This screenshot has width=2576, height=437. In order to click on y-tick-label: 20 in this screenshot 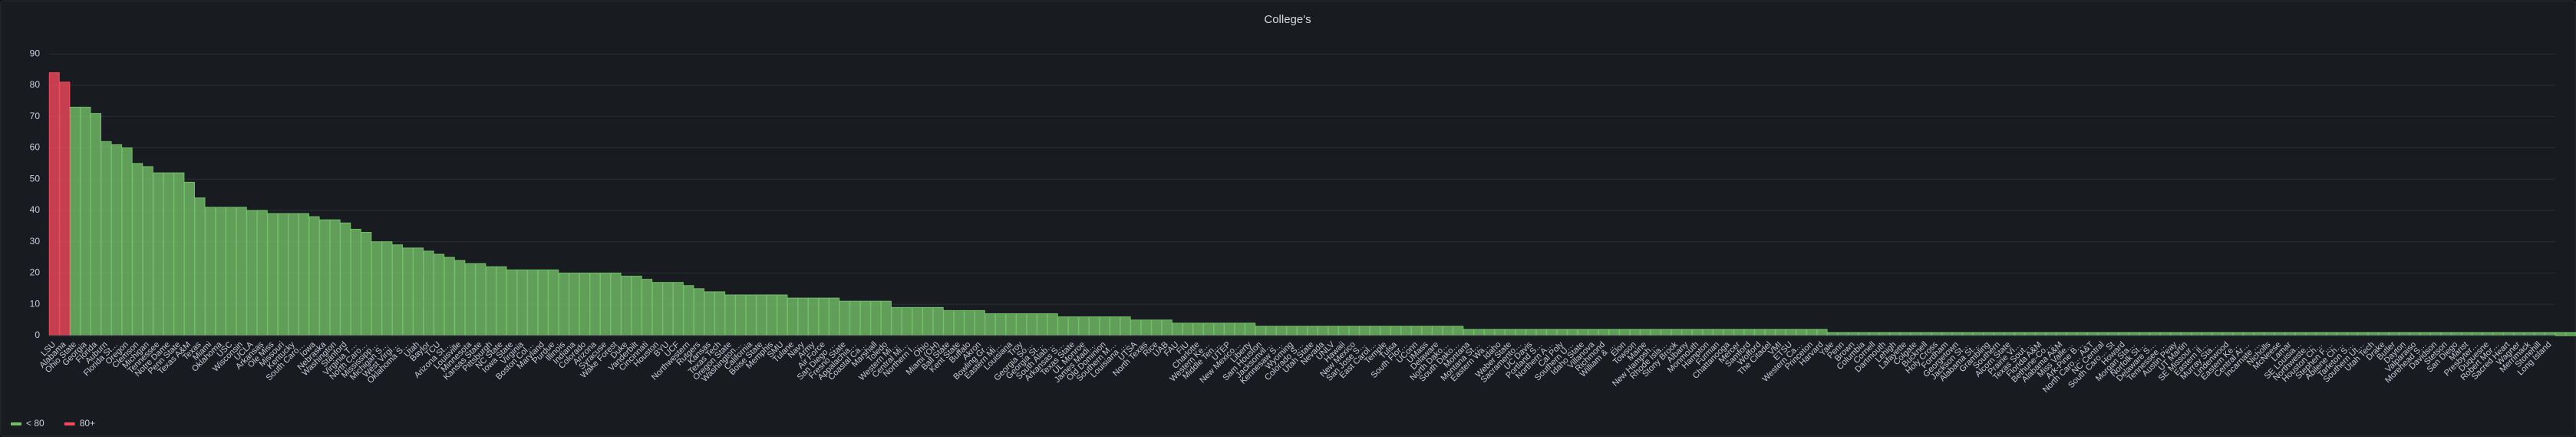, I will do `click(35, 272)`.